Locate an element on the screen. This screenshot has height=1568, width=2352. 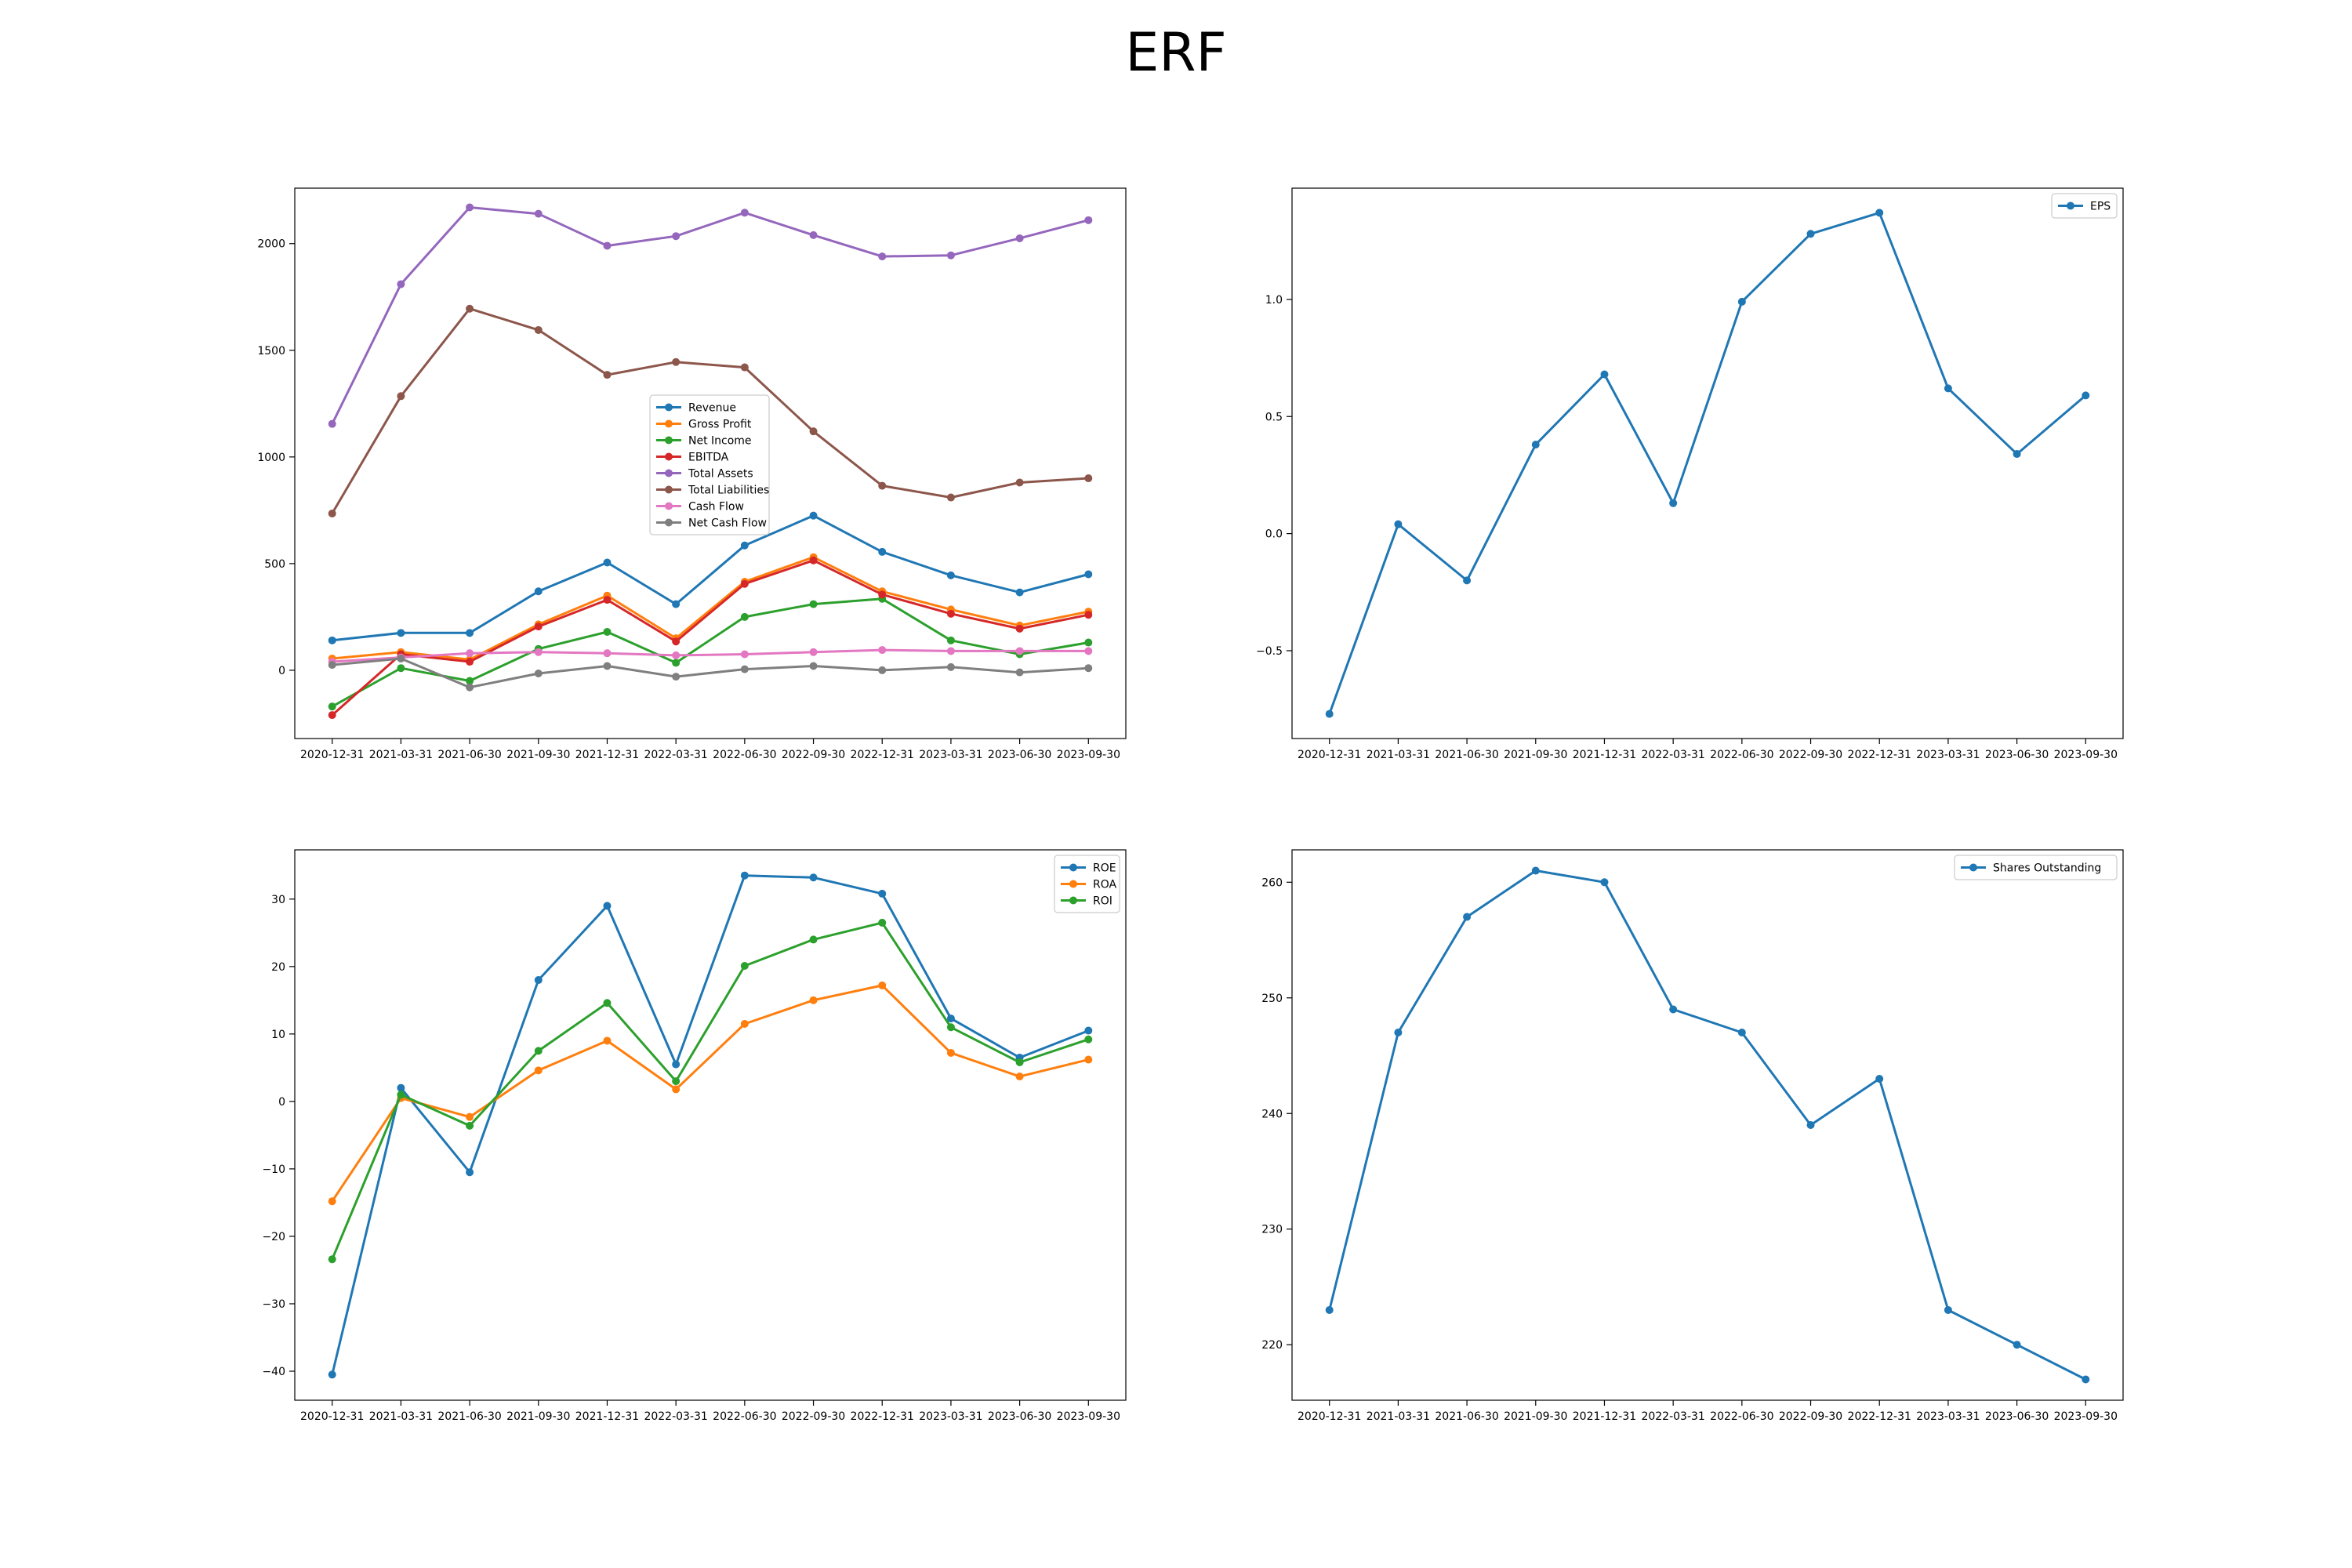
x-tick-label: 2023-09-30 is located at coordinates (2086, 755).